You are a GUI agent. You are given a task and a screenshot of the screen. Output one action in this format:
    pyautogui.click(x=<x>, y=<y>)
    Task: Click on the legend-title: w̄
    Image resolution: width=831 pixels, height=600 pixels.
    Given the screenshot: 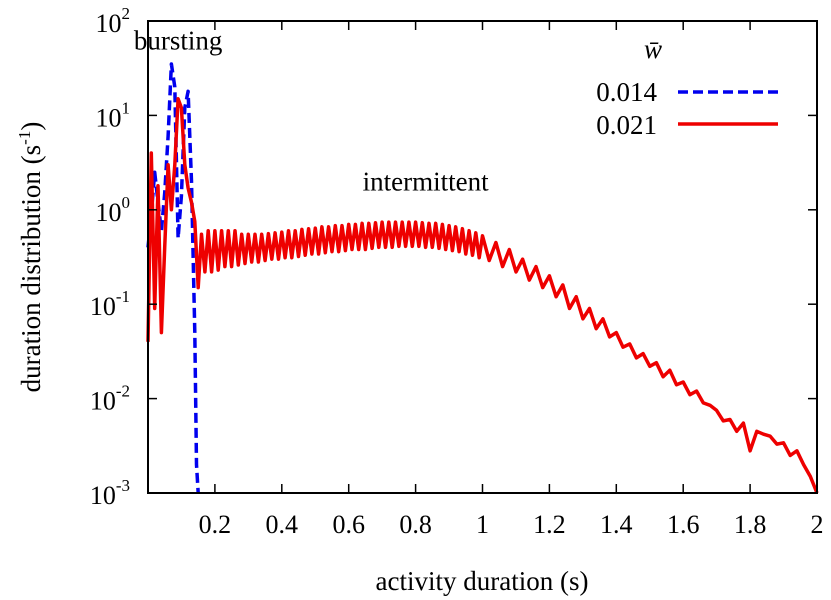 What is the action you would take?
    pyautogui.click(x=653, y=49)
    